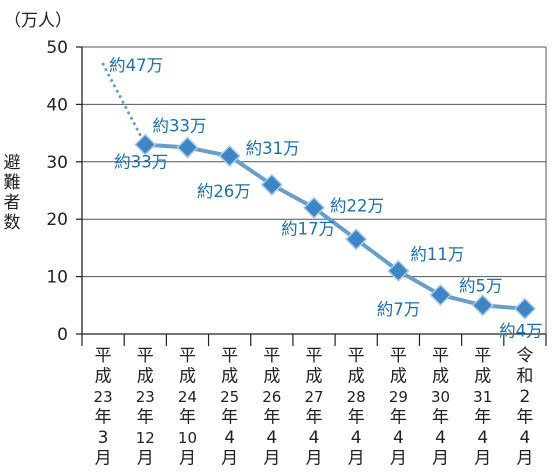  I want to click on x-tick-label: 平成 24 年 10 月, so click(187, 407).